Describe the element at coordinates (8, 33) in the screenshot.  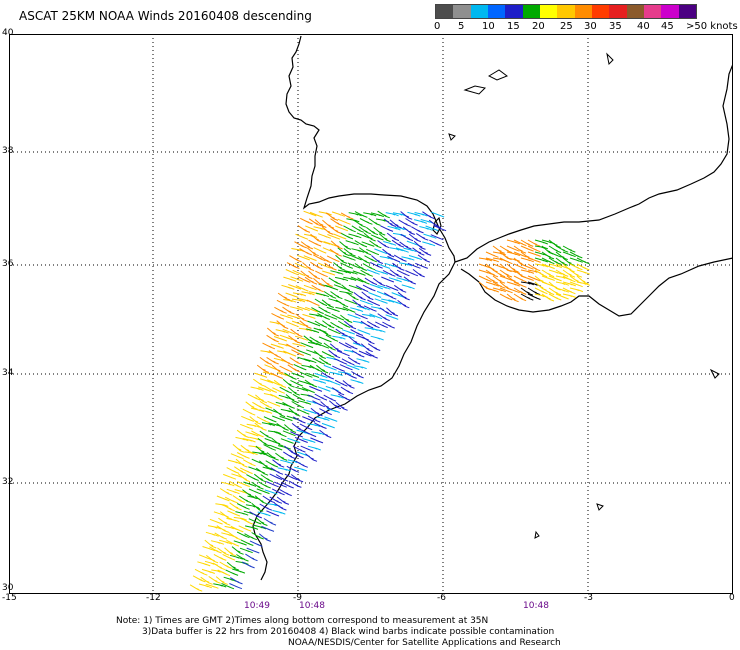
I see `lat-label: 40` at that location.